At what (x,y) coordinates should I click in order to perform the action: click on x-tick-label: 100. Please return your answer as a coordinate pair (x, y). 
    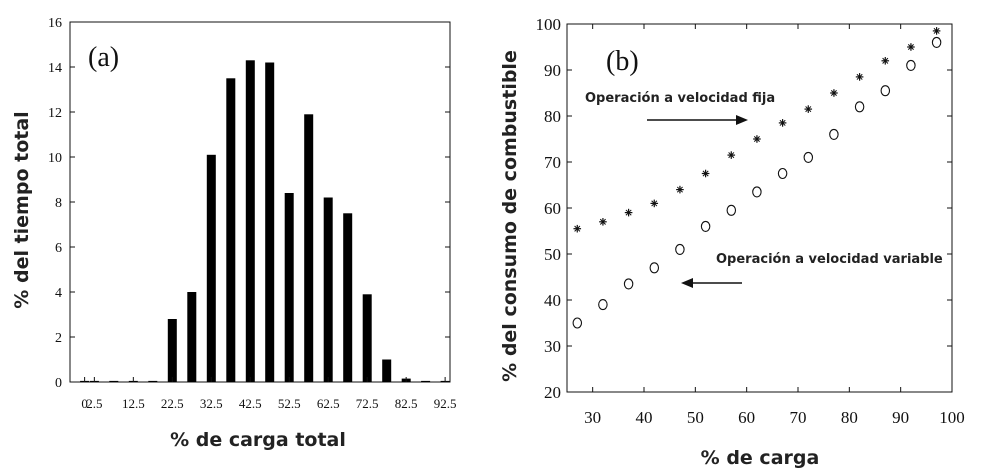
    Looking at the image, I should click on (952, 417).